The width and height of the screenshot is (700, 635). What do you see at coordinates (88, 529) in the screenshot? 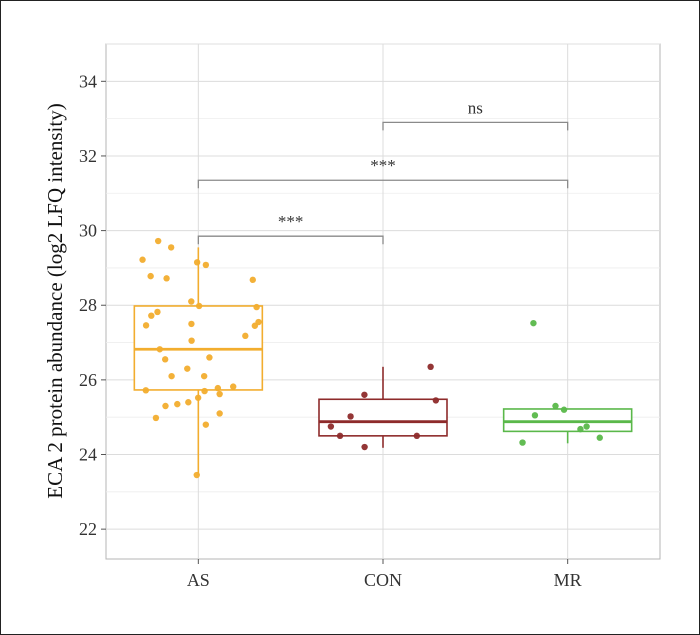
I see `y-tick-label: 22` at bounding box center [88, 529].